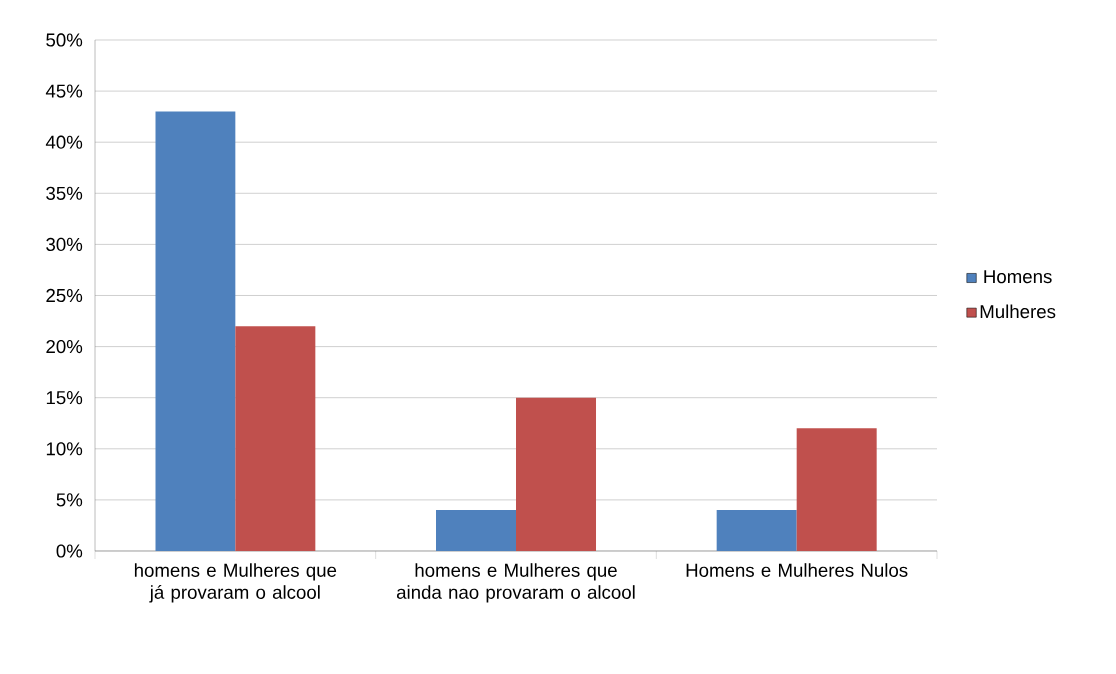 The image size is (1116, 674). What do you see at coordinates (64, 398) in the screenshot?
I see `y-tick-label: 15%` at bounding box center [64, 398].